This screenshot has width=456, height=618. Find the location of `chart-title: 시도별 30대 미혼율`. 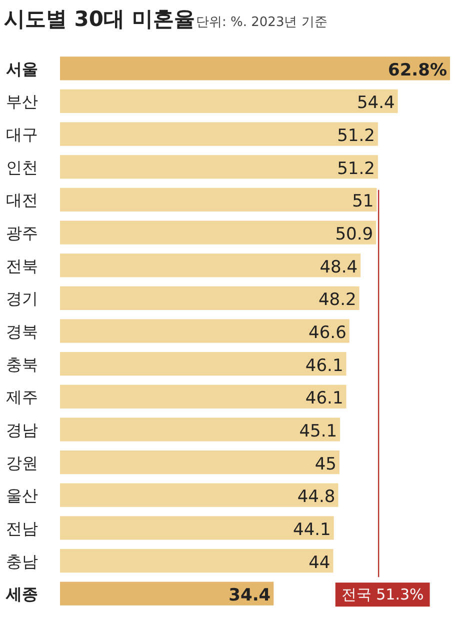

chart-title: 시도별 30대 미혼율 is located at coordinates (99, 19).